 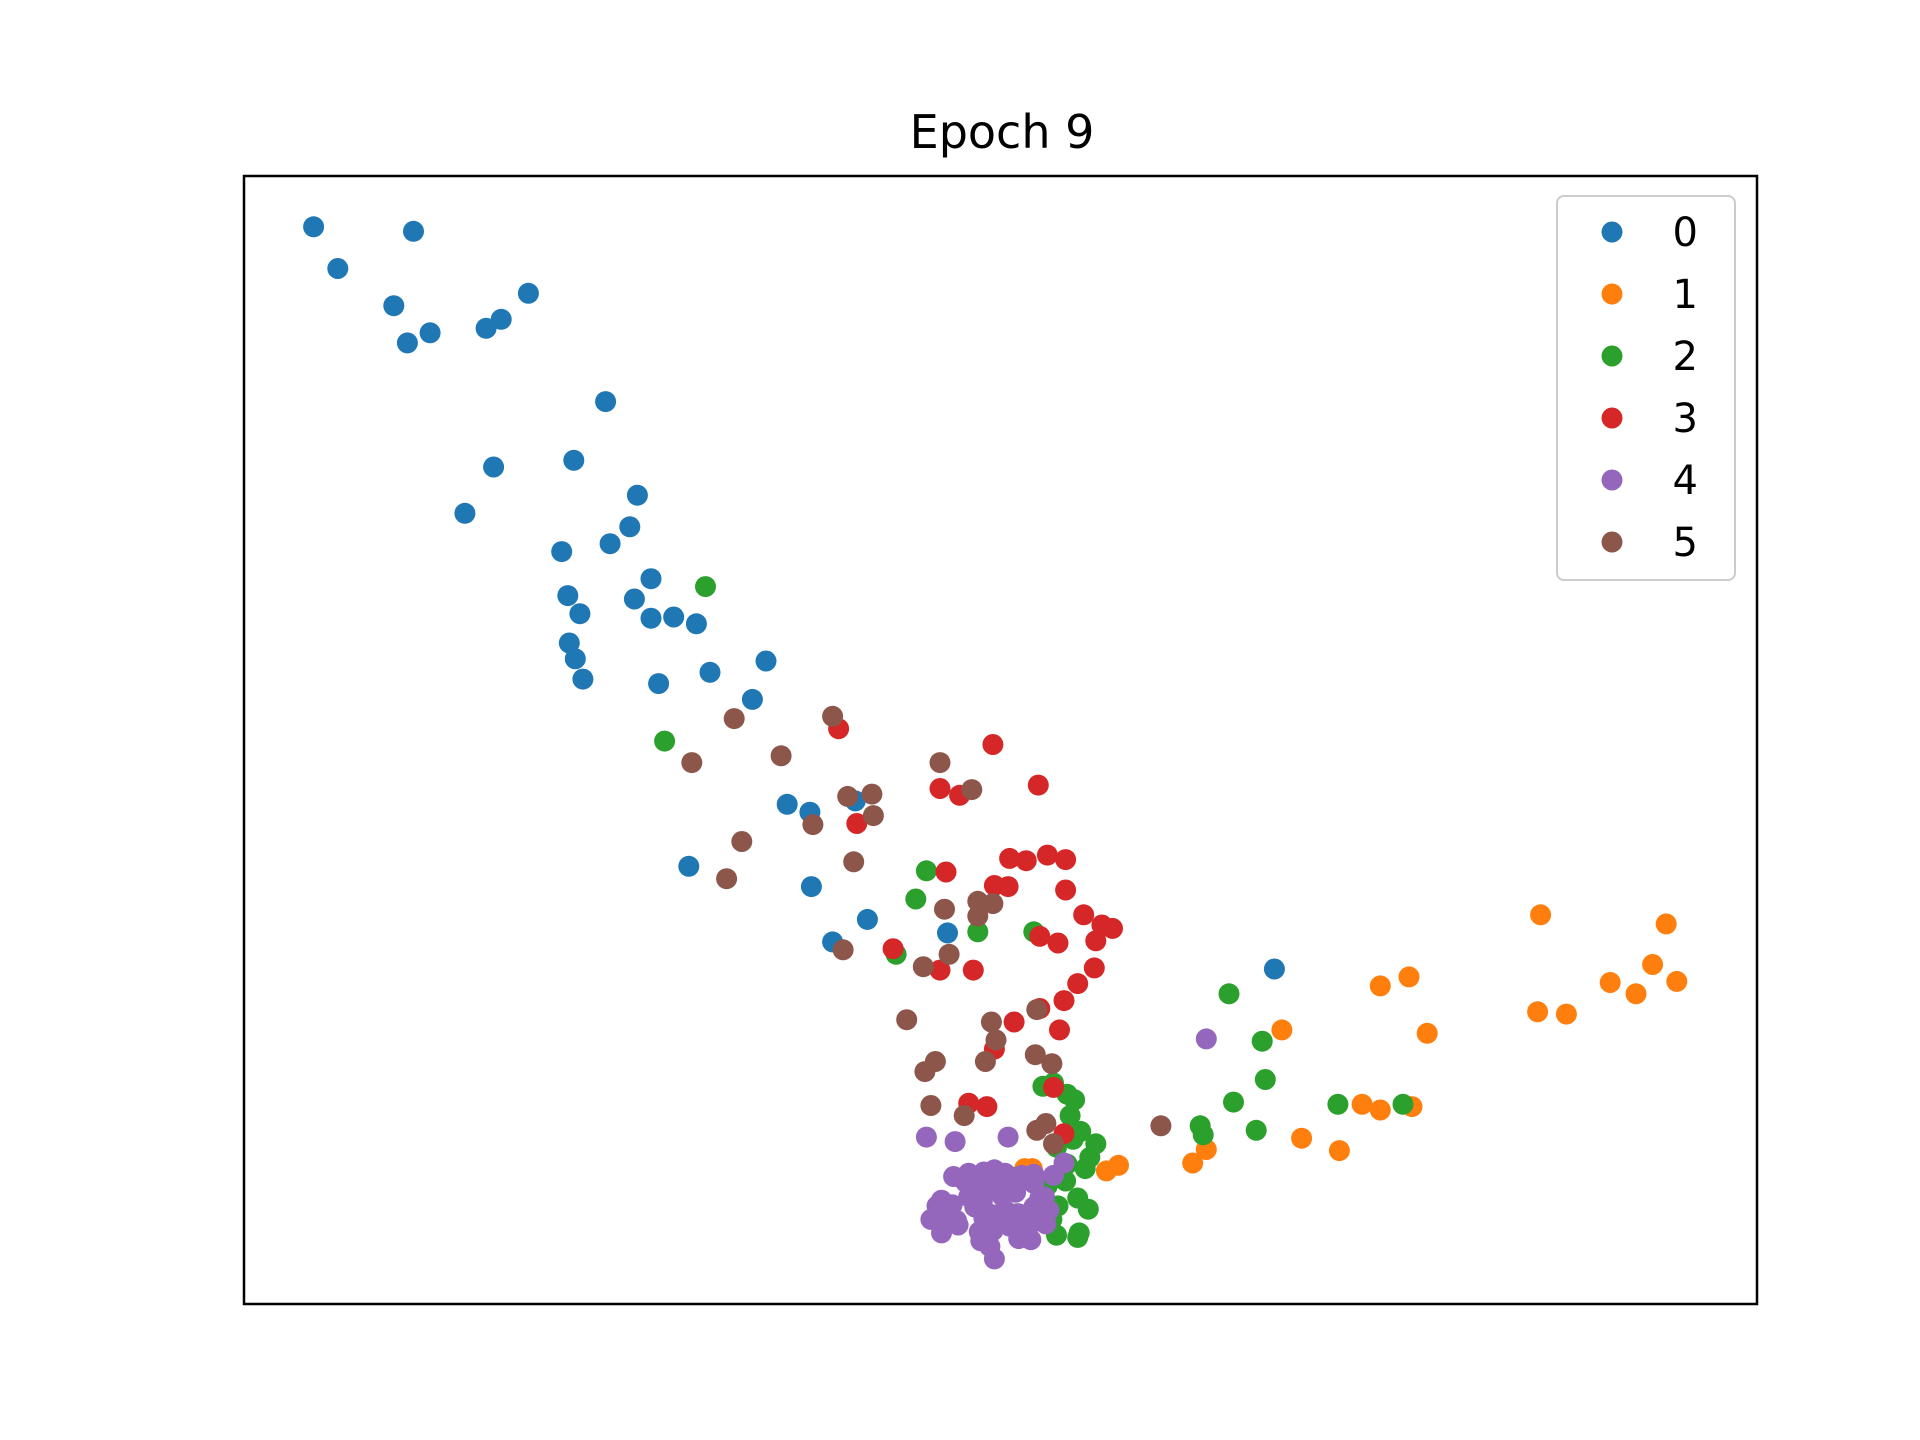 I want to click on legend-label-4: 4, so click(x=1685, y=481).